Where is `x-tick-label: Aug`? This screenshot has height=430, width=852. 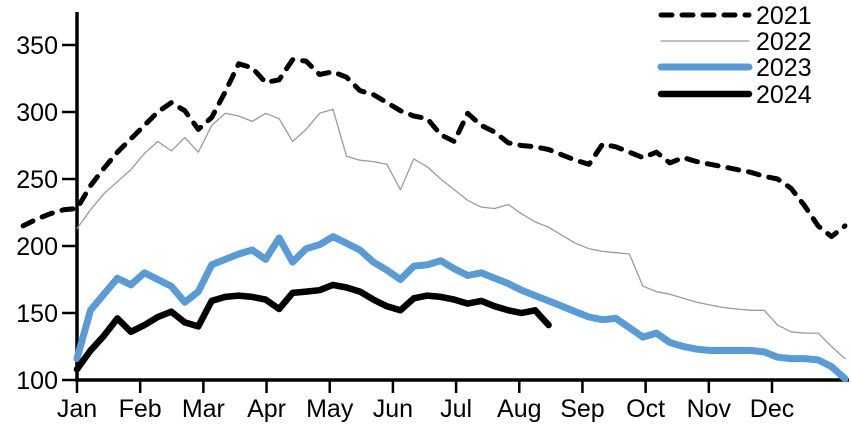 x-tick-label: Aug is located at coordinates (519, 409).